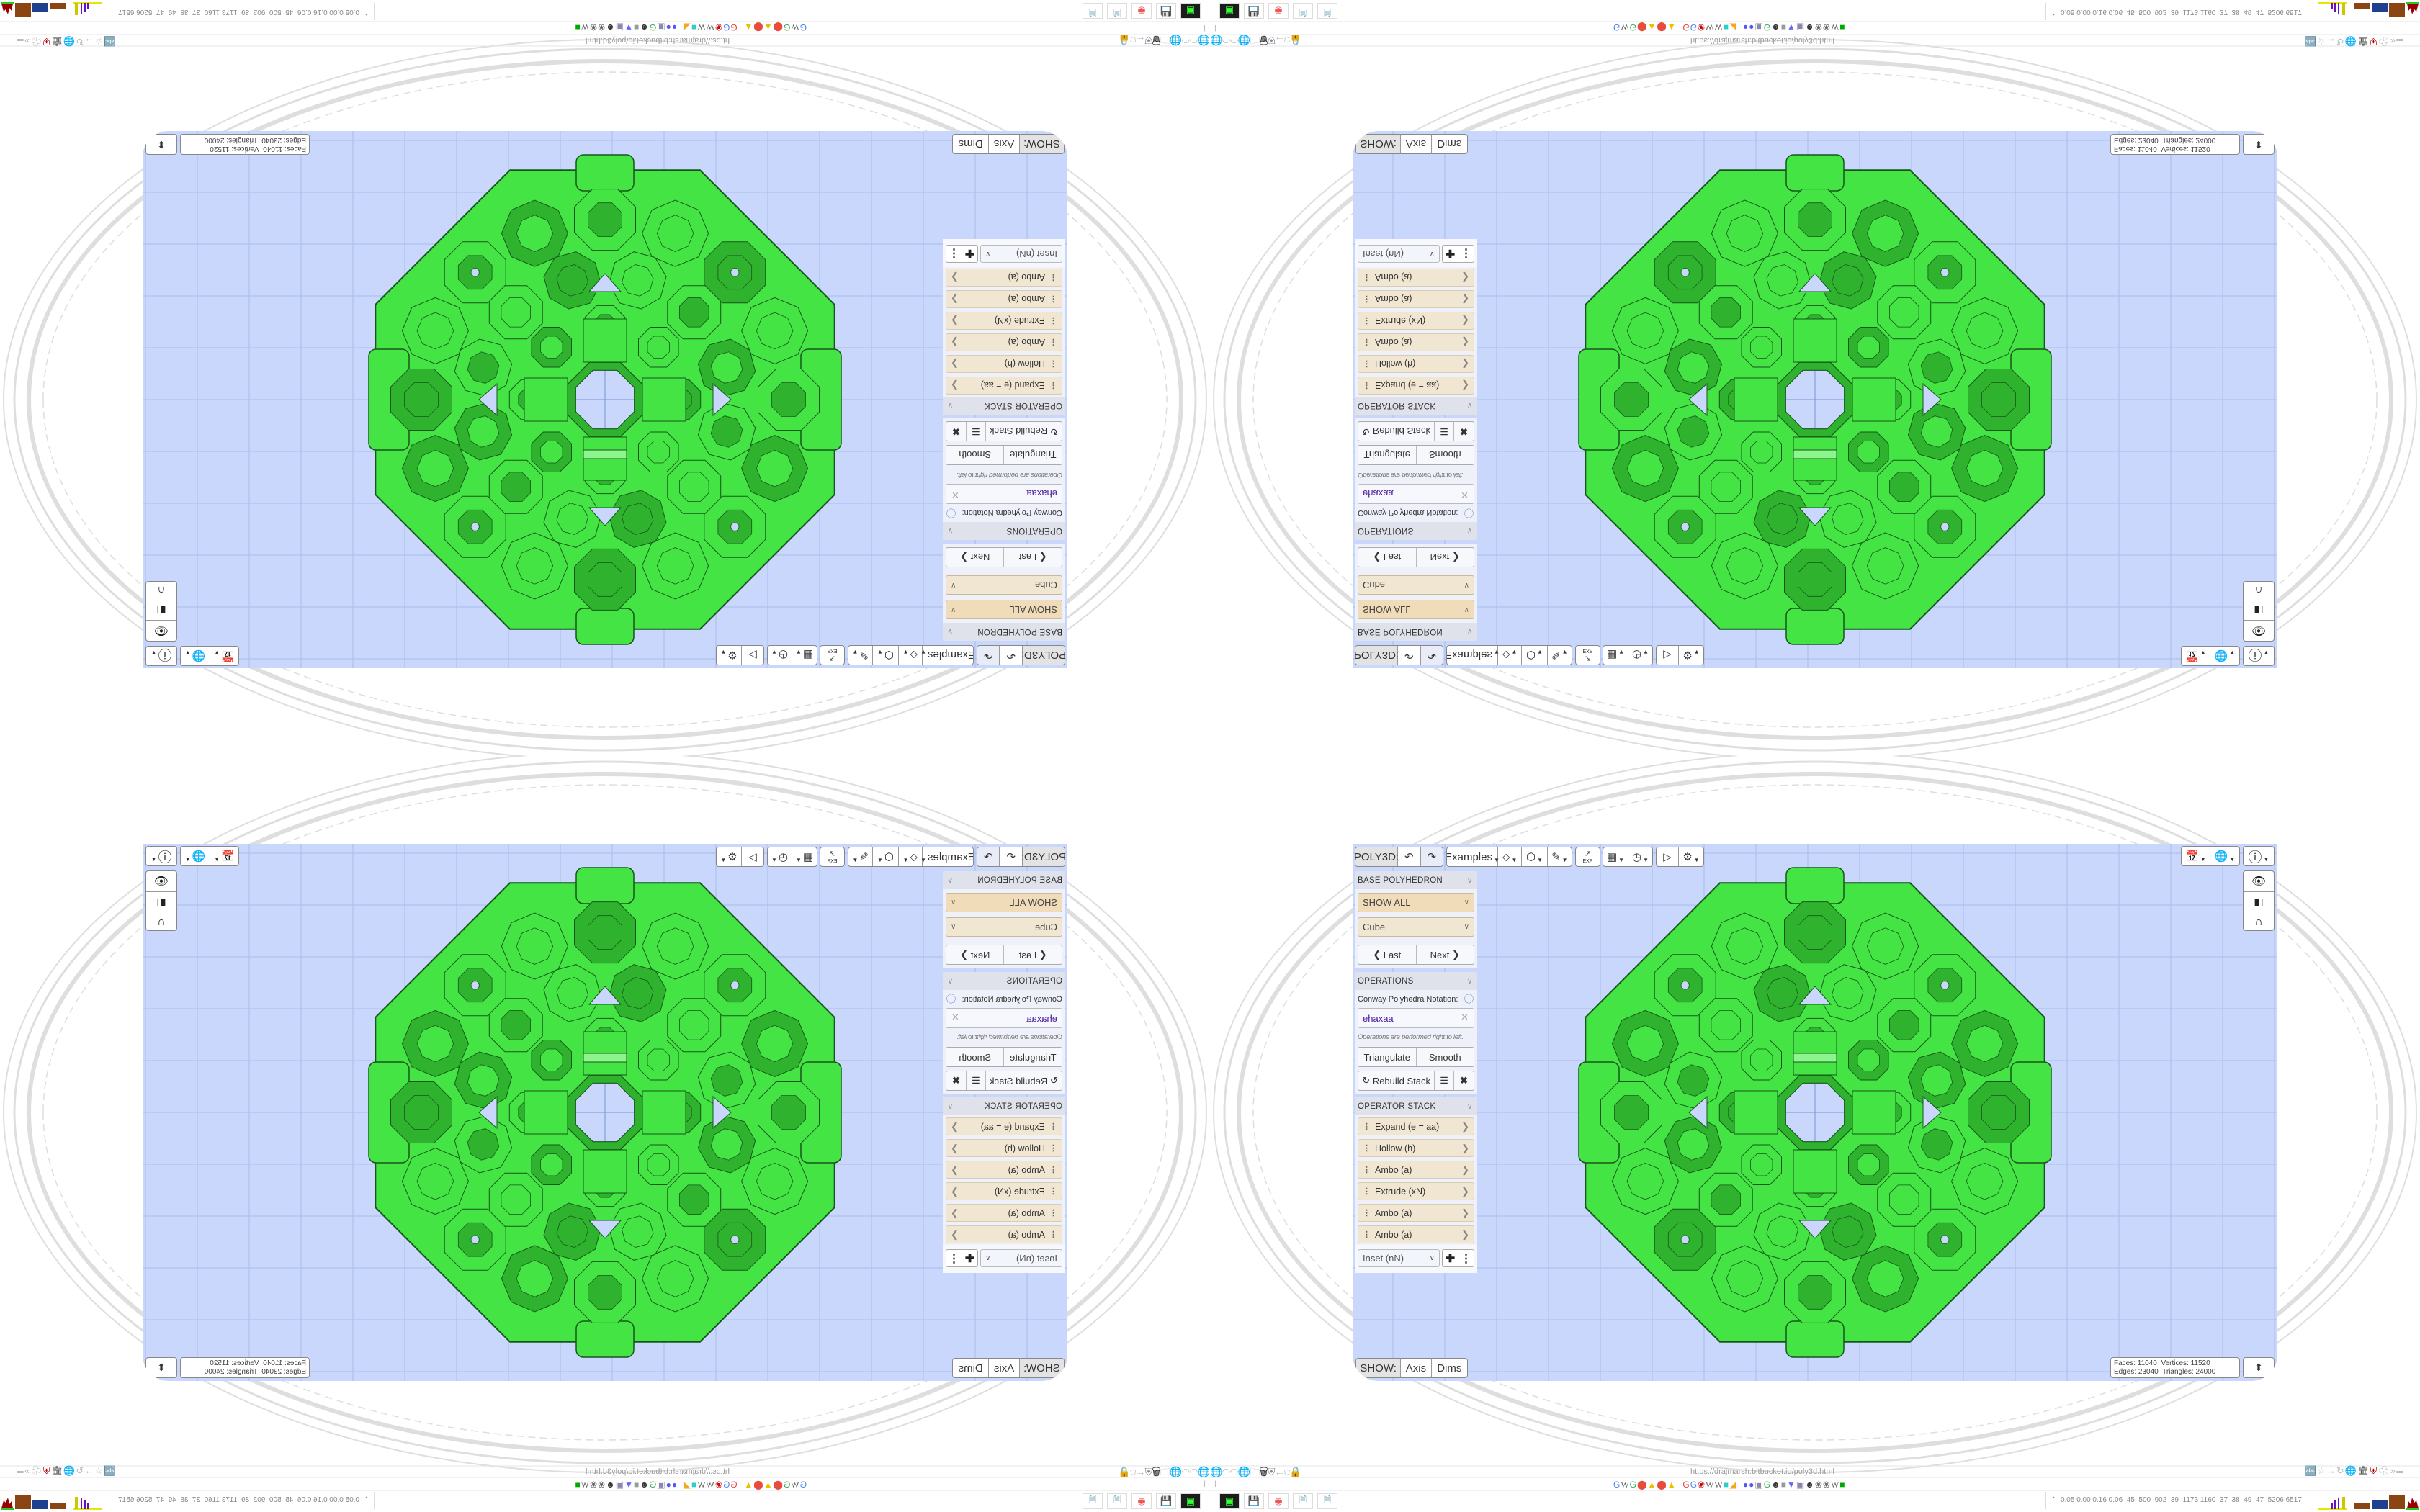 The width and height of the screenshot is (2420, 1512). Describe the element at coordinates (975, 1057) in the screenshot. I see `smooth-button: Smooth` at that location.